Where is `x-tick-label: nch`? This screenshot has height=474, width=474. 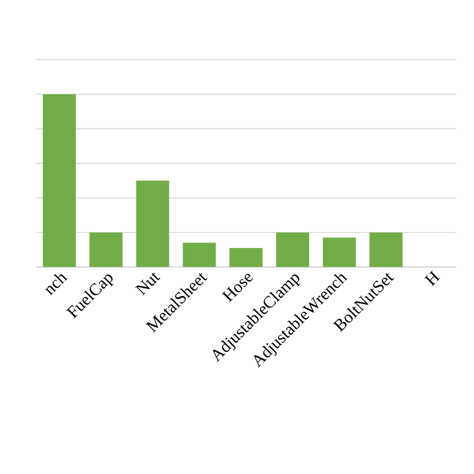 x-tick-label: nch is located at coordinates (56, 285).